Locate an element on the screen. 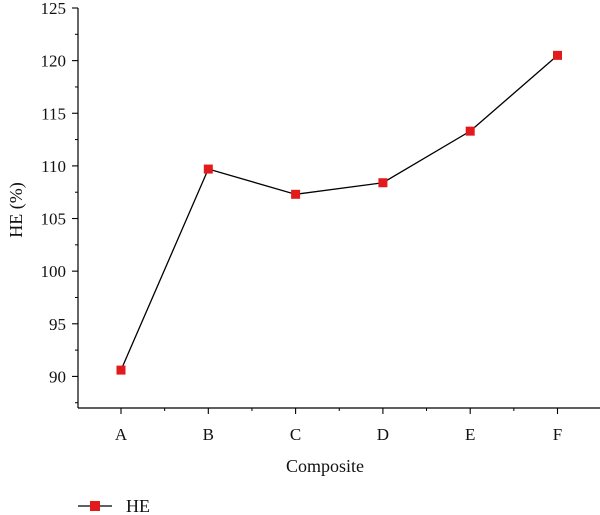 The height and width of the screenshot is (515, 600). y-tick-label: 110 is located at coordinates (53, 166).